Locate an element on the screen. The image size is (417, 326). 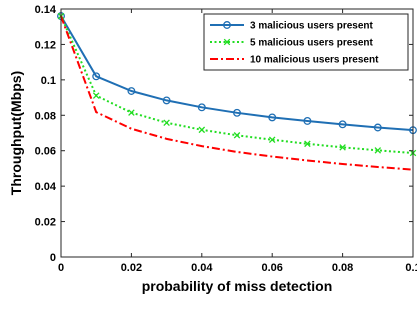
y-tick-label: 0.02 is located at coordinates (45, 223).